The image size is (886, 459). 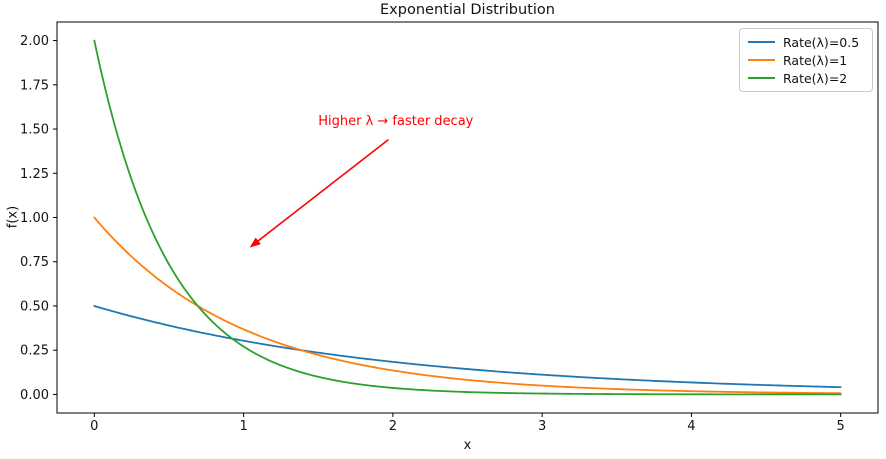 I want to click on y-tick-label: 0.25, so click(x=34, y=351).